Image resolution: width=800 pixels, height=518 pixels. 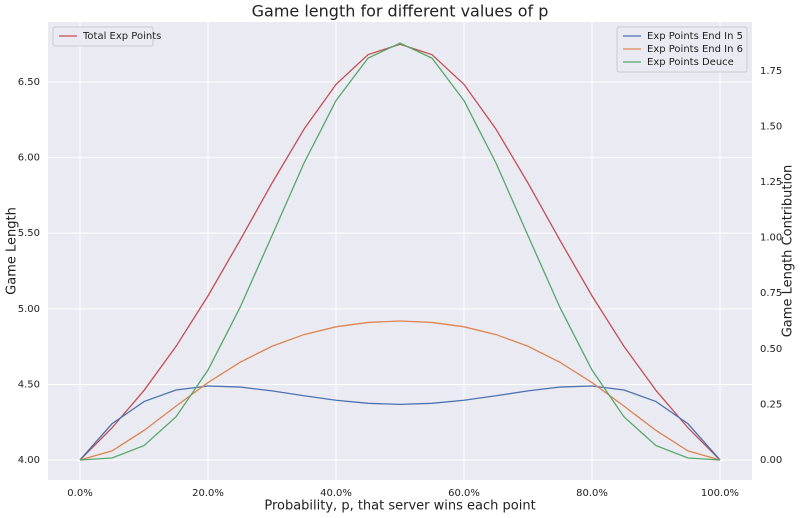 I want to click on x-tick-label: 80.0%, so click(x=592, y=493).